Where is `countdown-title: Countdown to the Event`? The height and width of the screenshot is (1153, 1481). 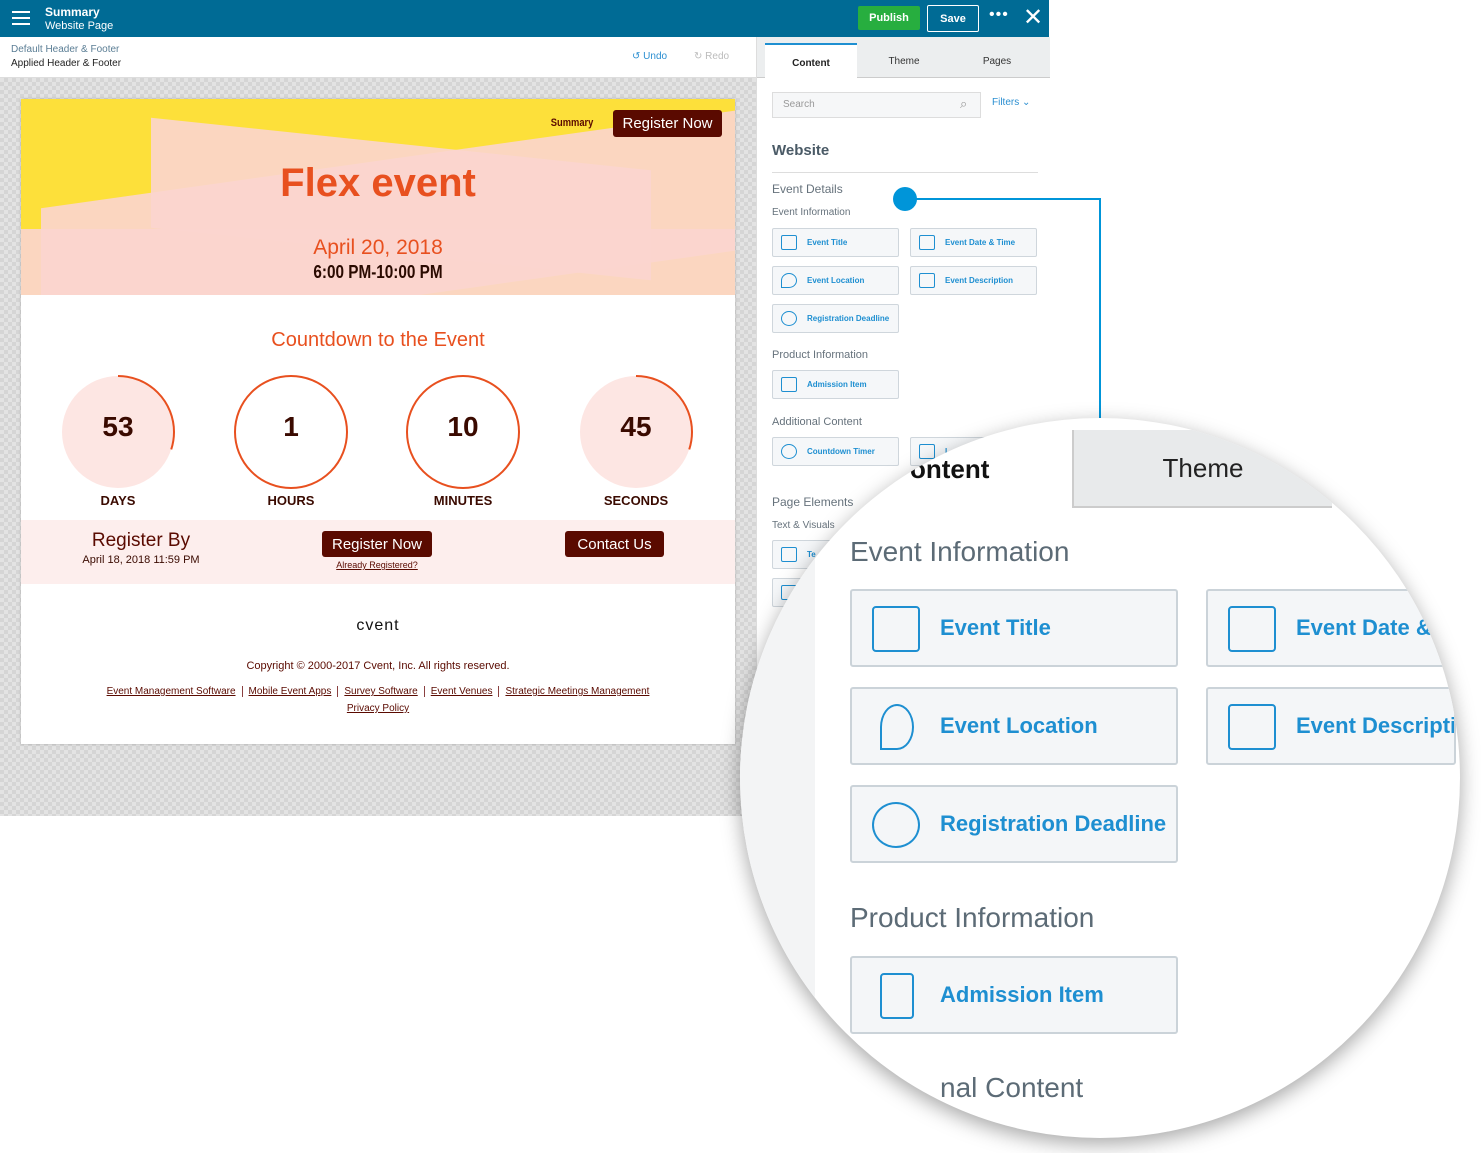
countdown-title: Countdown to the Event is located at coordinates (378, 340).